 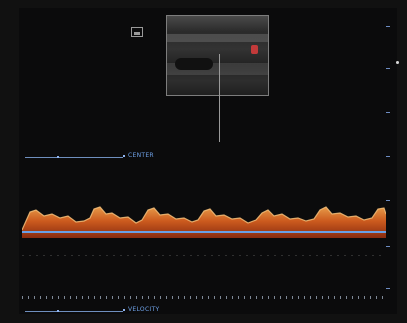 What do you see at coordinates (74, 311) in the screenshot?
I see `guide-line-bottom` at bounding box center [74, 311].